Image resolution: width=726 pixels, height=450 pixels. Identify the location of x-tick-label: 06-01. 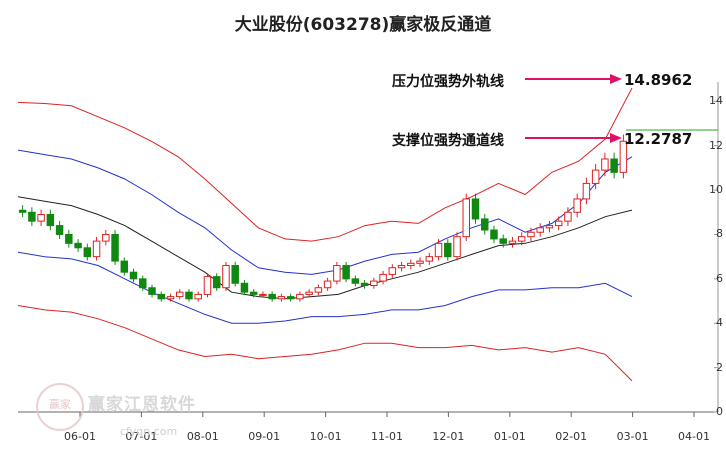
(80, 436).